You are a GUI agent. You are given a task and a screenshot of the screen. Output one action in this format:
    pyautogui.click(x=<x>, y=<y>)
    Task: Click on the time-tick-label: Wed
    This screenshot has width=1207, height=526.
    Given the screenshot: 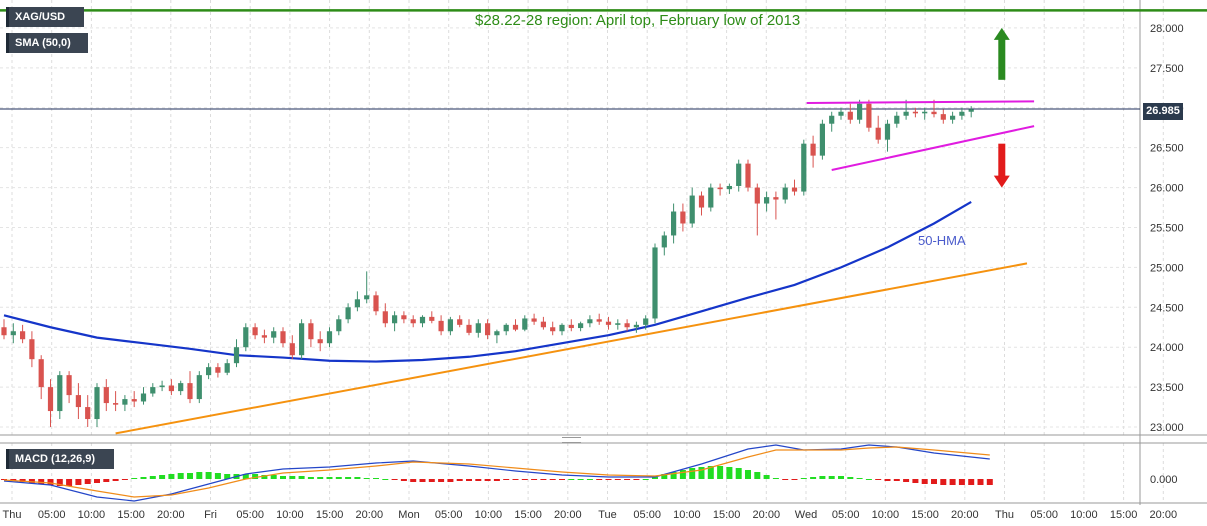 What is the action you would take?
    pyautogui.click(x=806, y=515)
    